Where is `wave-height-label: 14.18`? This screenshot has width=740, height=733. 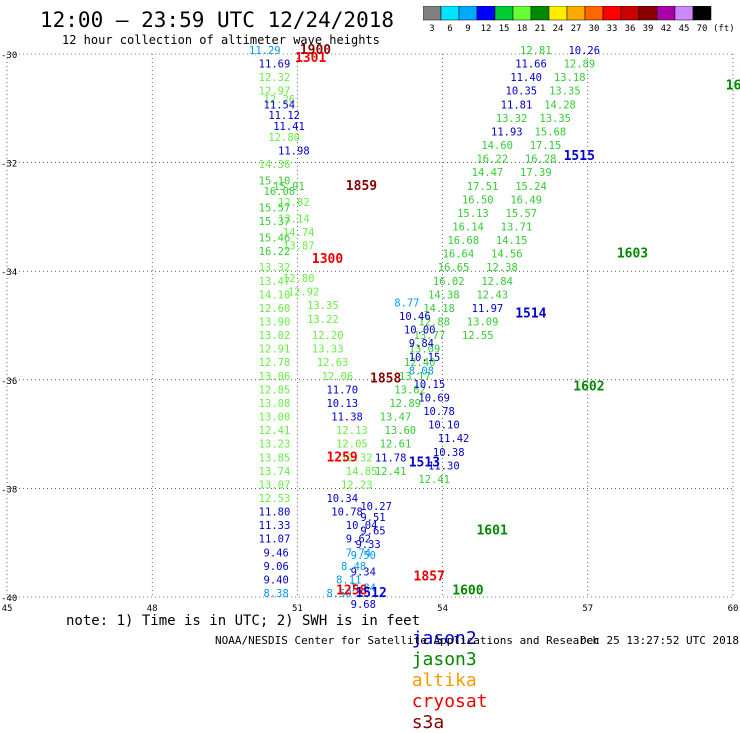 wave-height-label: 14.18 is located at coordinates (439, 309).